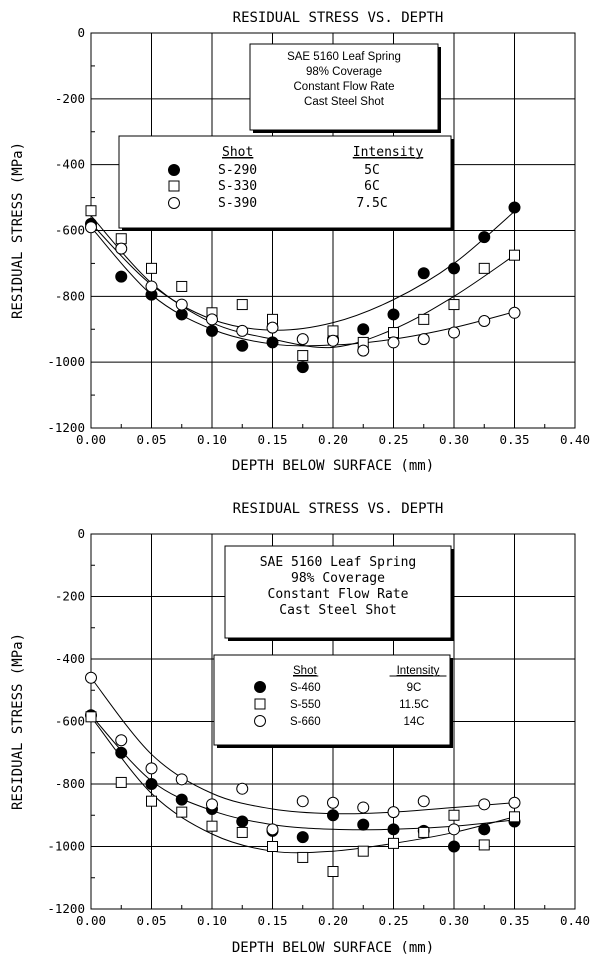  Describe the element at coordinates (372, 170) in the screenshot. I see `legend-intensity-s-290: 5C` at that location.